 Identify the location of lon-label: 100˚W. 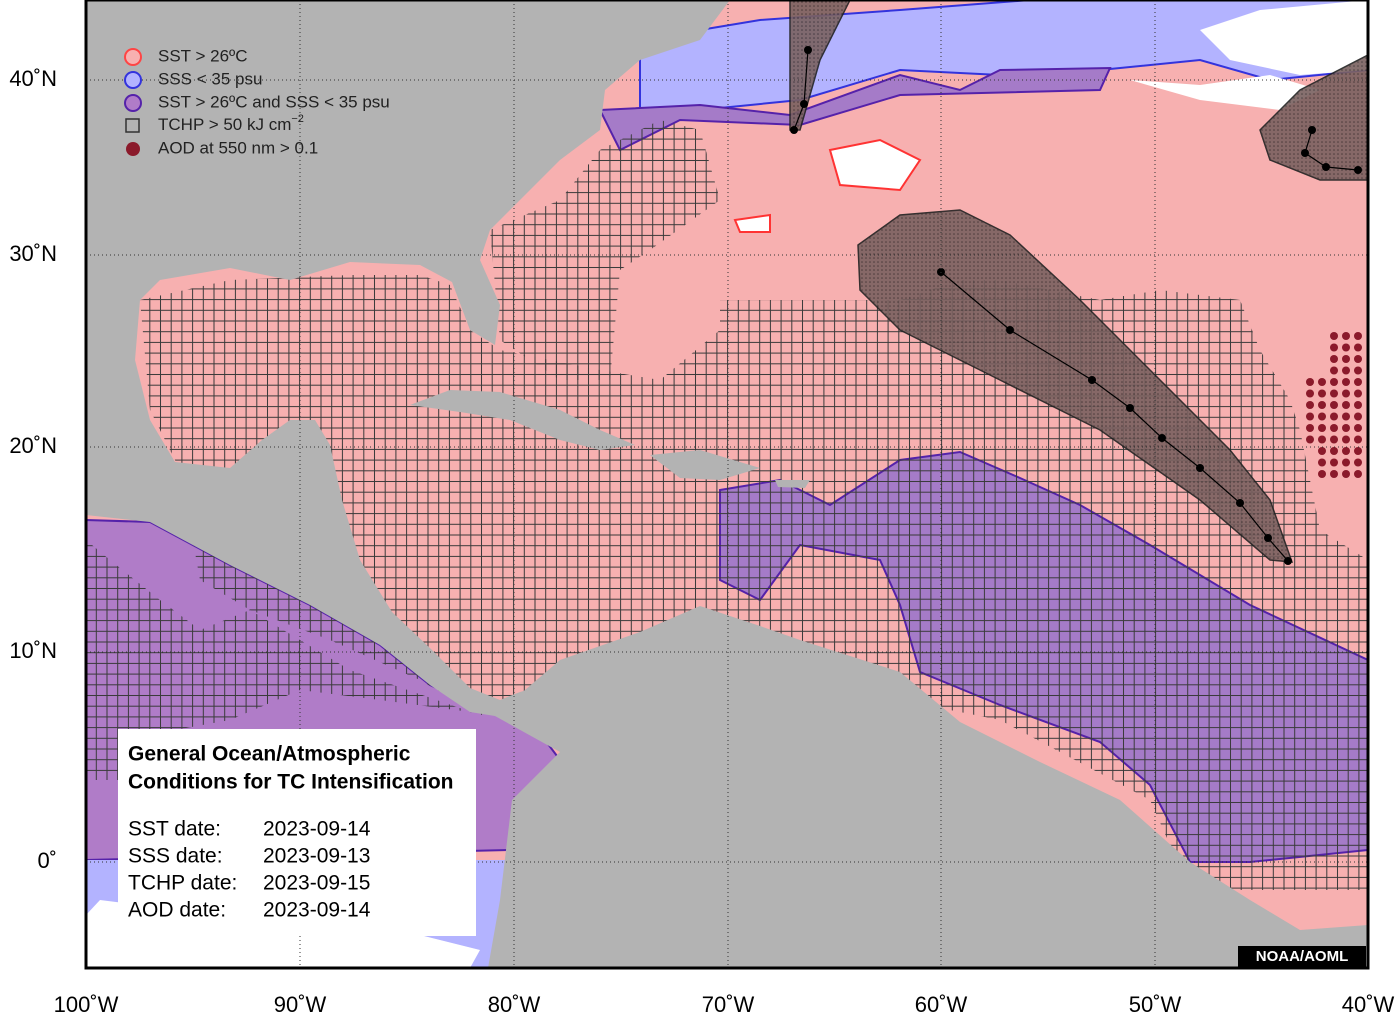
(86, 1004).